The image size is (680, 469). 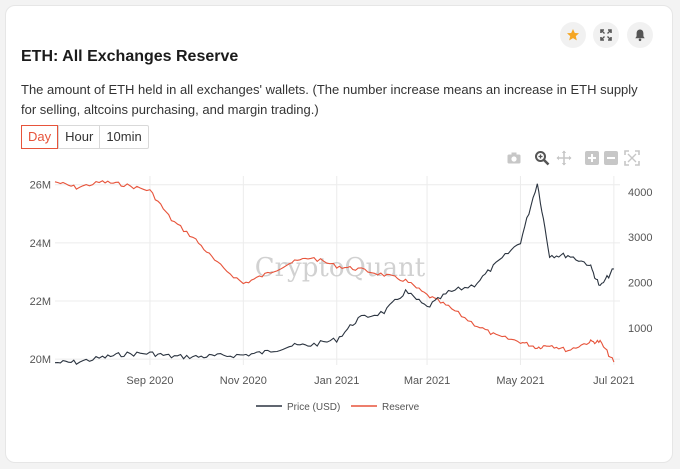 I want to click on fullscreen-button, so click(x=606, y=35).